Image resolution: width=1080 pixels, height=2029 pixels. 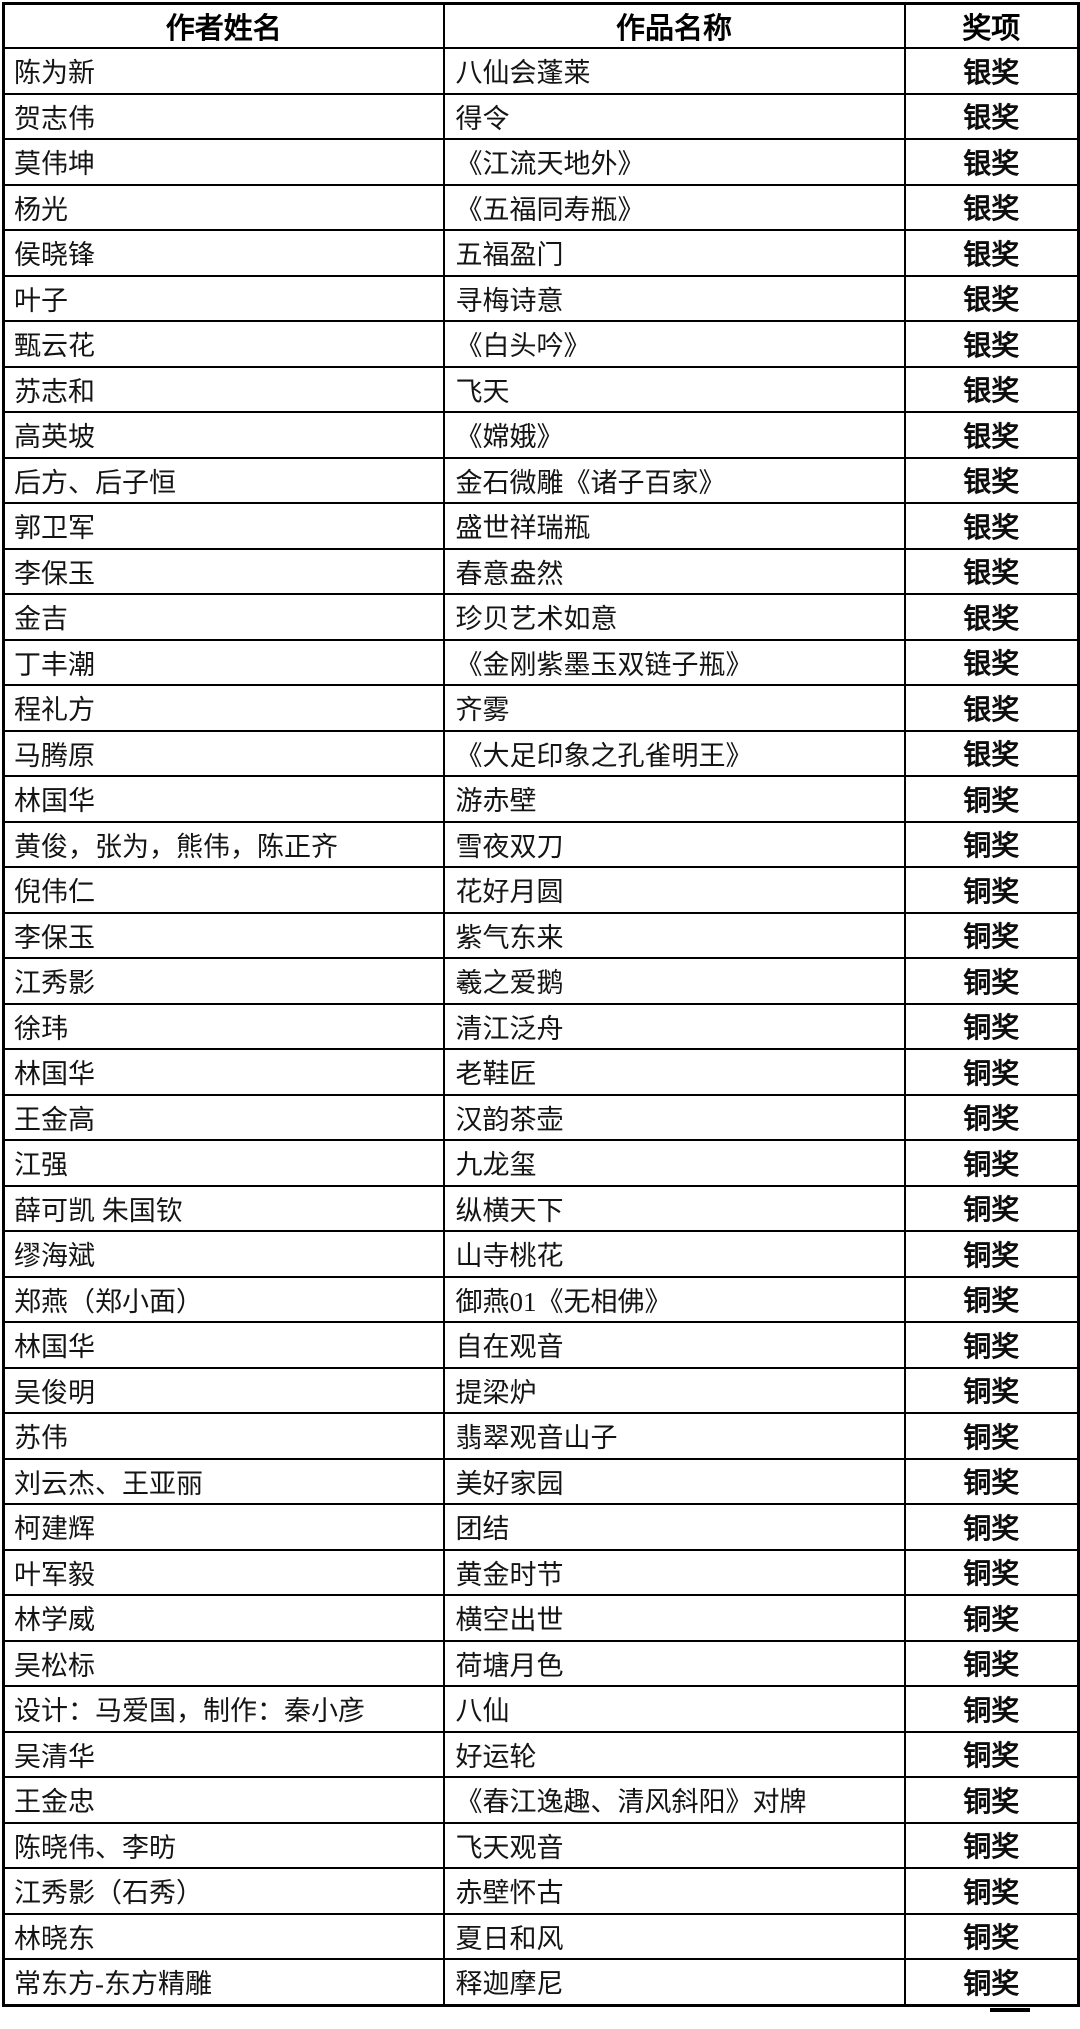 I want to click on work-cell: 五福盈门, so click(x=674, y=253).